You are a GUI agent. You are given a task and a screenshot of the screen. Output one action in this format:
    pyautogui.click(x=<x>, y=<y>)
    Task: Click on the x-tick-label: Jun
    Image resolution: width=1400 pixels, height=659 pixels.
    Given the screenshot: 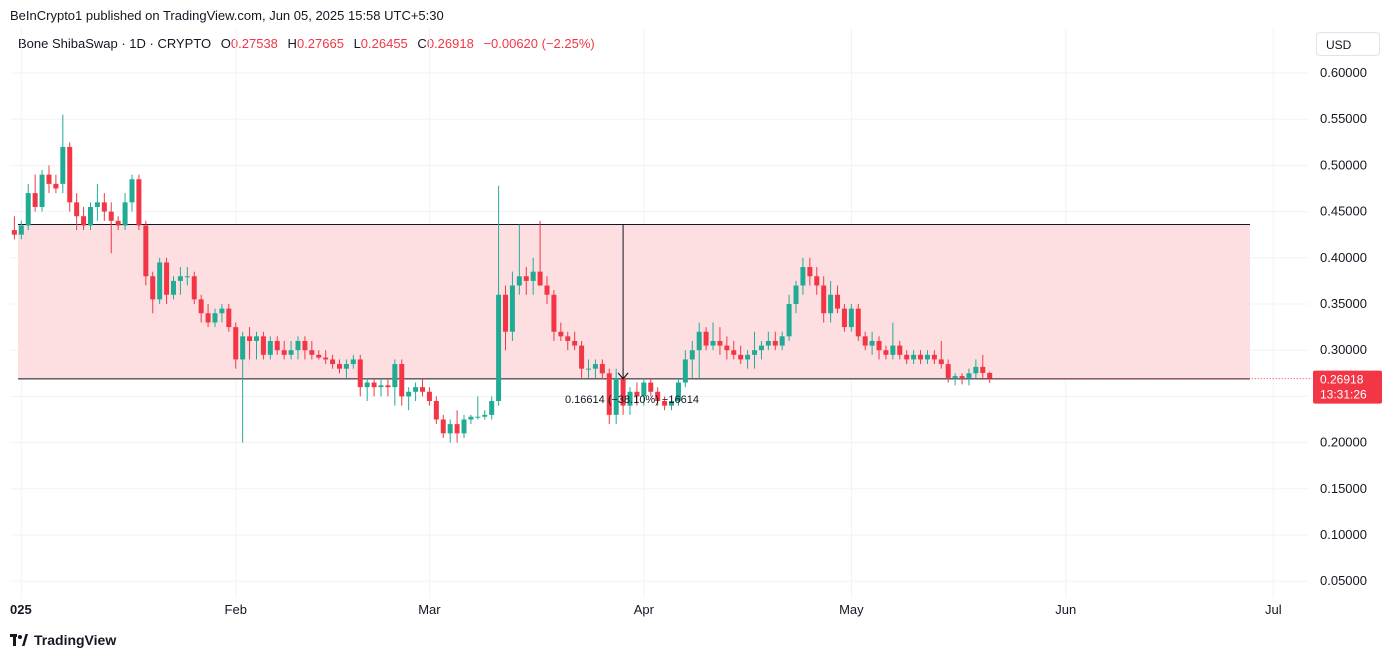 What is the action you would take?
    pyautogui.click(x=1065, y=609)
    